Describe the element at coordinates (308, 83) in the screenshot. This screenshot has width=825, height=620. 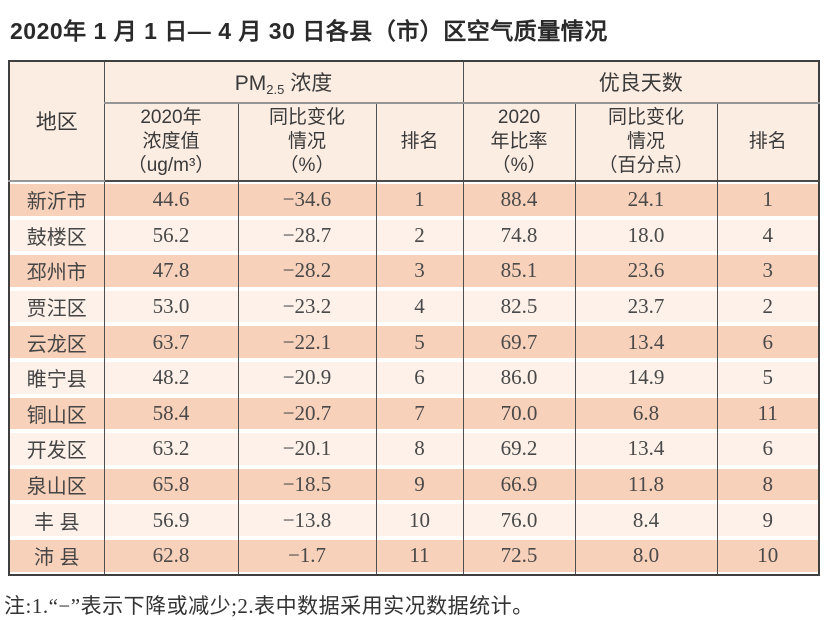
I see `pm25-label-suffix: 浓度` at that location.